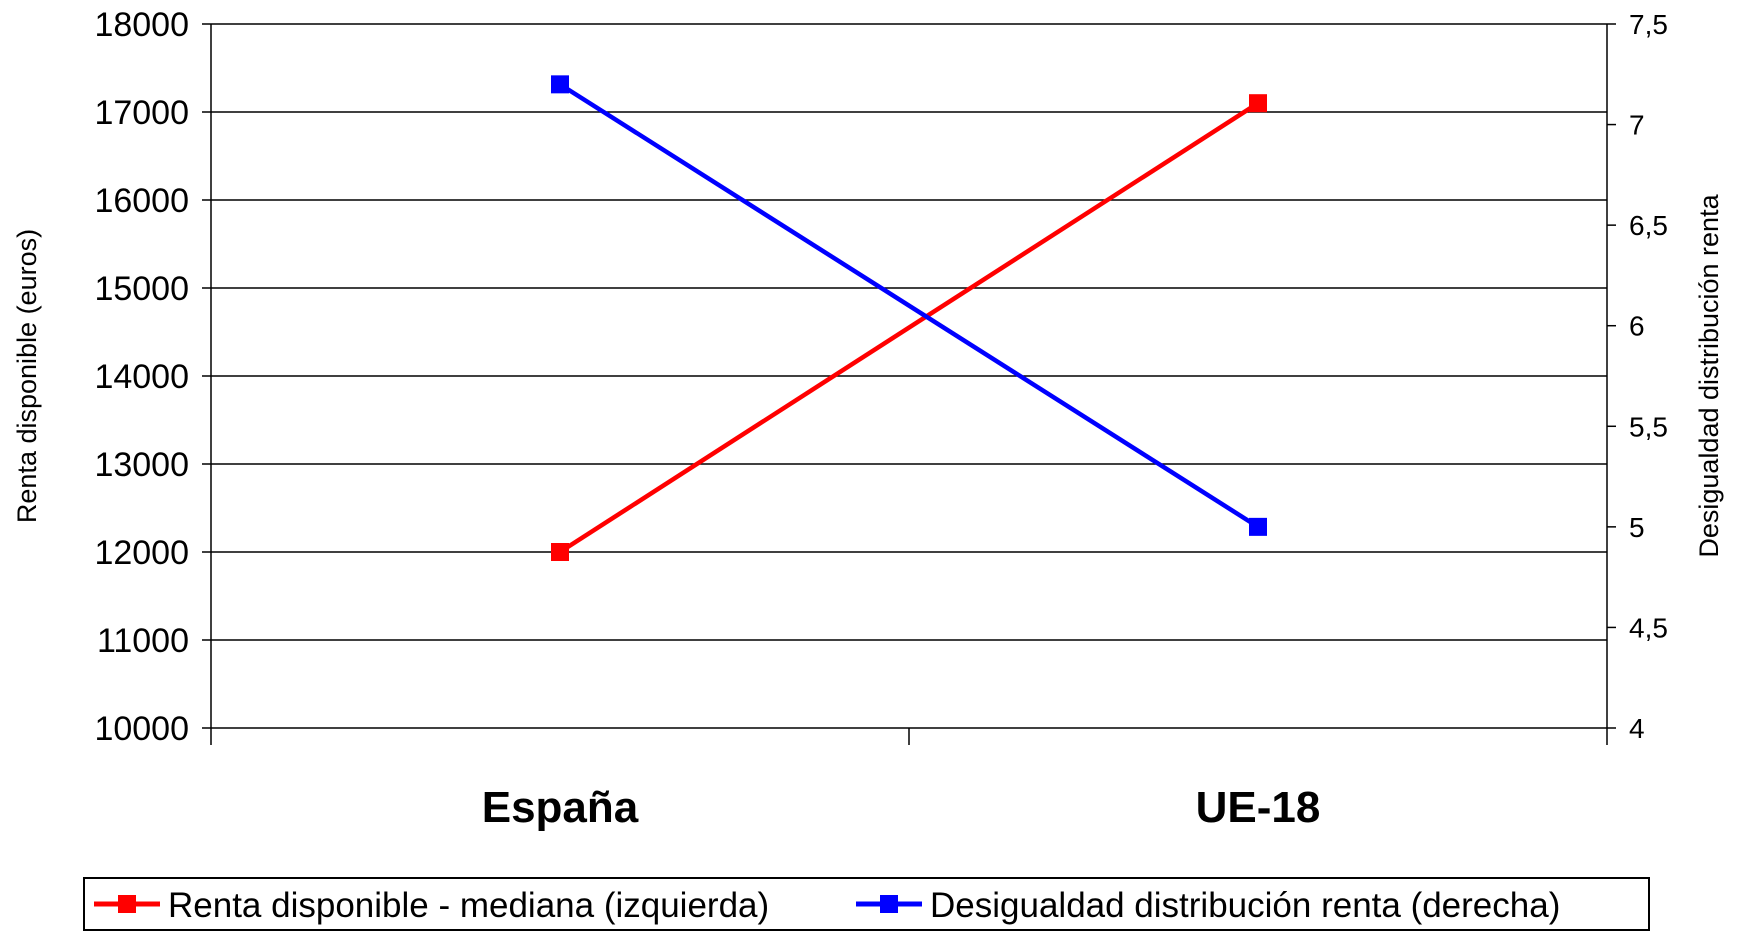  I want to click on right-tick-label: 5, so click(1637, 527).